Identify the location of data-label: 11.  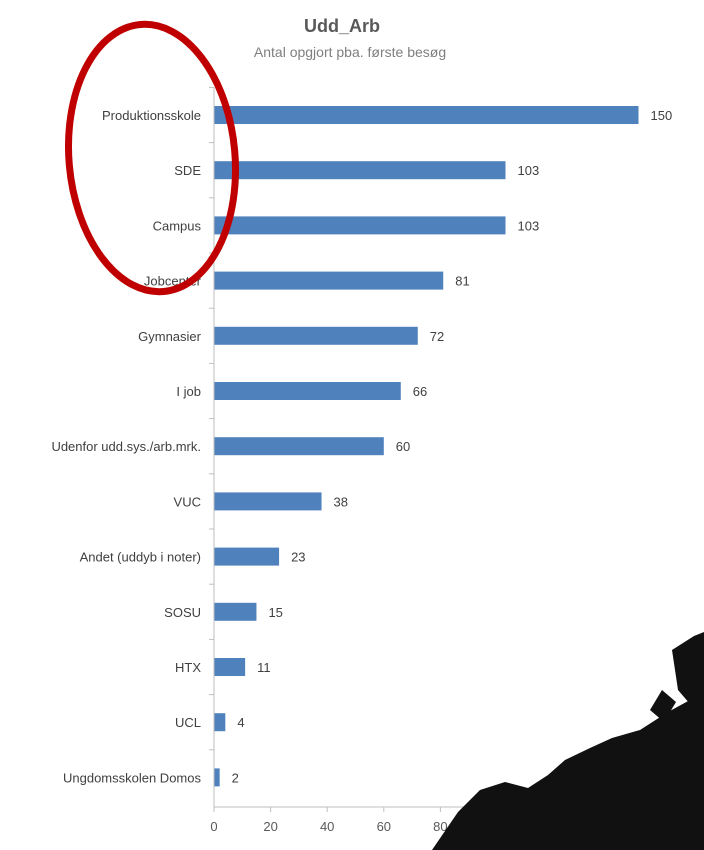
(264, 667).